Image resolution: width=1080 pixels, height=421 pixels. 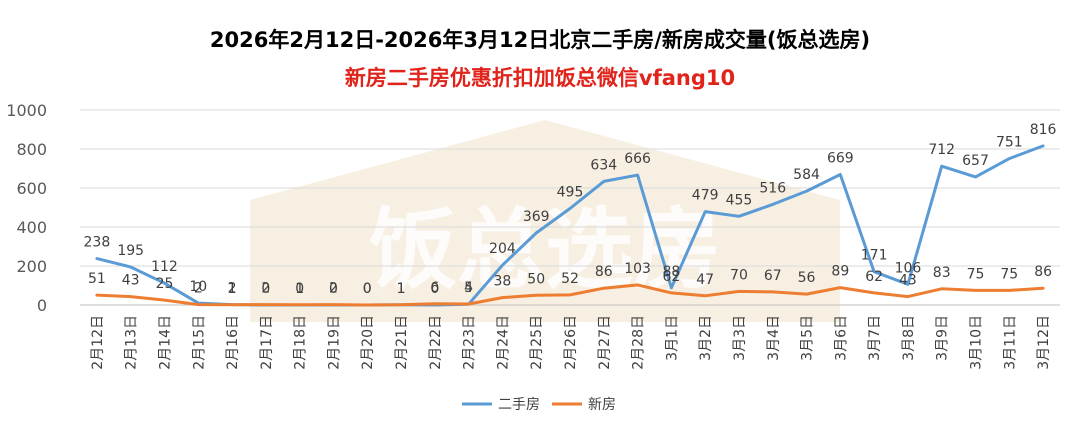 What do you see at coordinates (740, 338) in the screenshot?
I see `x-tick-label: 3月3日` at bounding box center [740, 338].